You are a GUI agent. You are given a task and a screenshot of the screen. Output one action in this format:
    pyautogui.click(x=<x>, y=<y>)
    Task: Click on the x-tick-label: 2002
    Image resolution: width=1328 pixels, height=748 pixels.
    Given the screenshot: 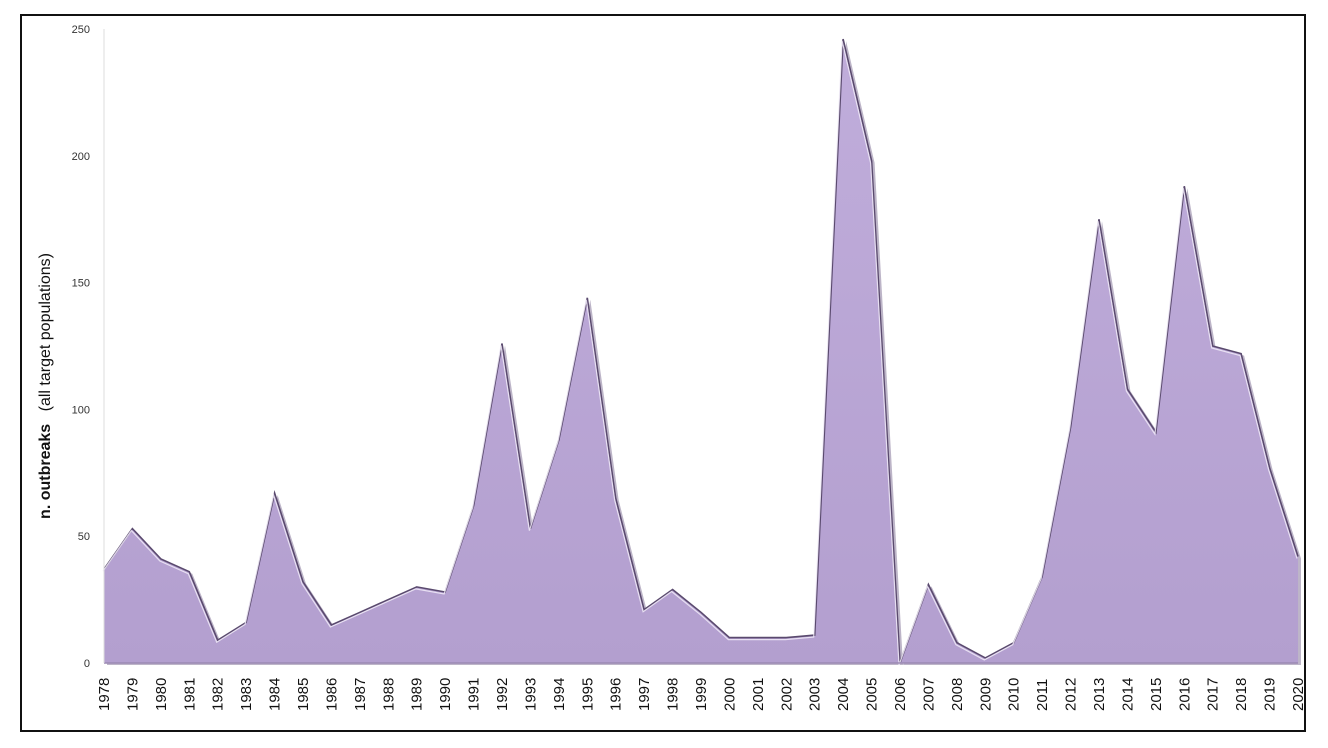 What is the action you would take?
    pyautogui.click(x=786, y=694)
    